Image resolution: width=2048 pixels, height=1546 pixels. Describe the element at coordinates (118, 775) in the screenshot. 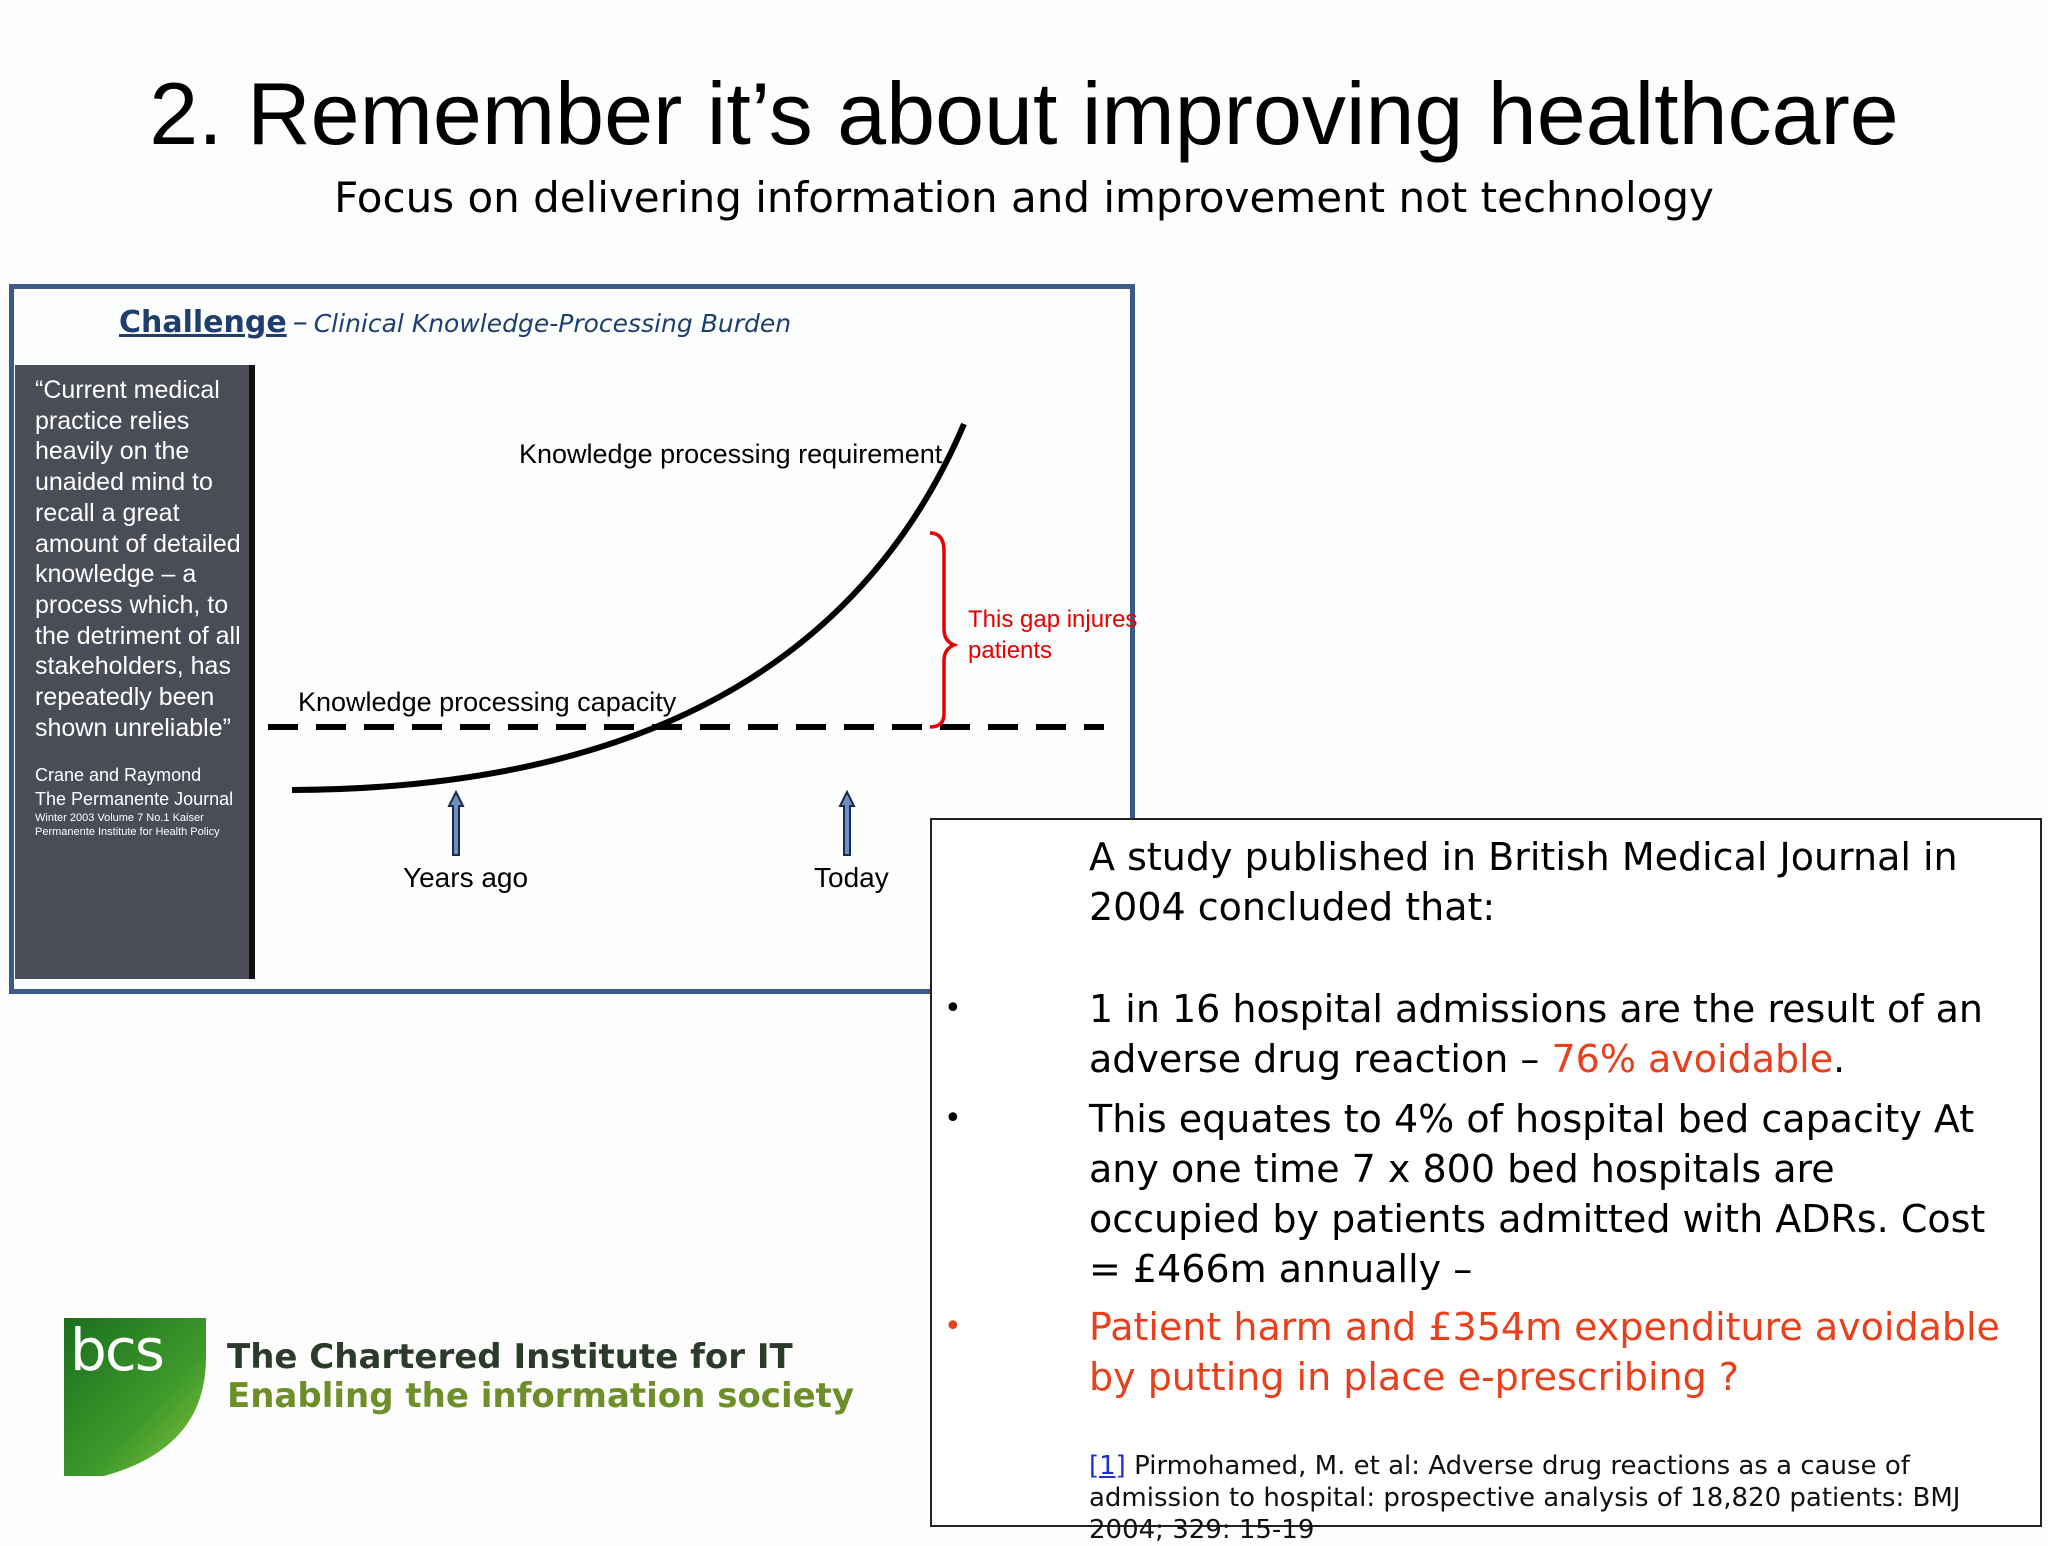

I see `citation-authors: Crane and Raymond` at that location.